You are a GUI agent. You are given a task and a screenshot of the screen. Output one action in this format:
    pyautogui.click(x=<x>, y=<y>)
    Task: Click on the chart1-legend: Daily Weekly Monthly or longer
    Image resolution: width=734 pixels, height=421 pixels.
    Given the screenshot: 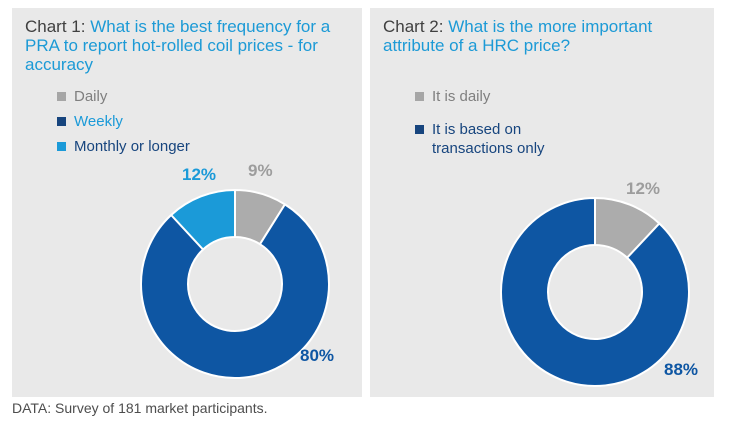 What is the action you would take?
    pyautogui.click(x=123, y=124)
    